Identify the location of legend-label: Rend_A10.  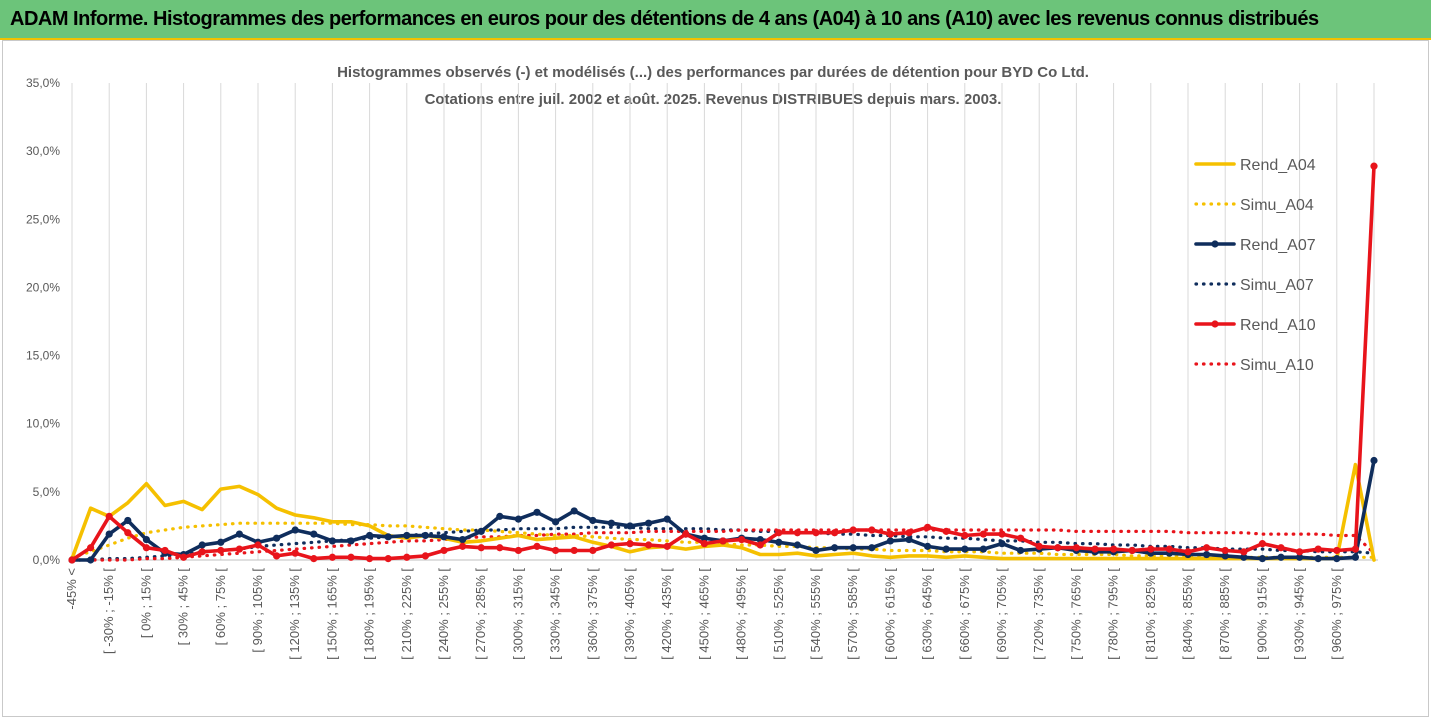
(1278, 325).